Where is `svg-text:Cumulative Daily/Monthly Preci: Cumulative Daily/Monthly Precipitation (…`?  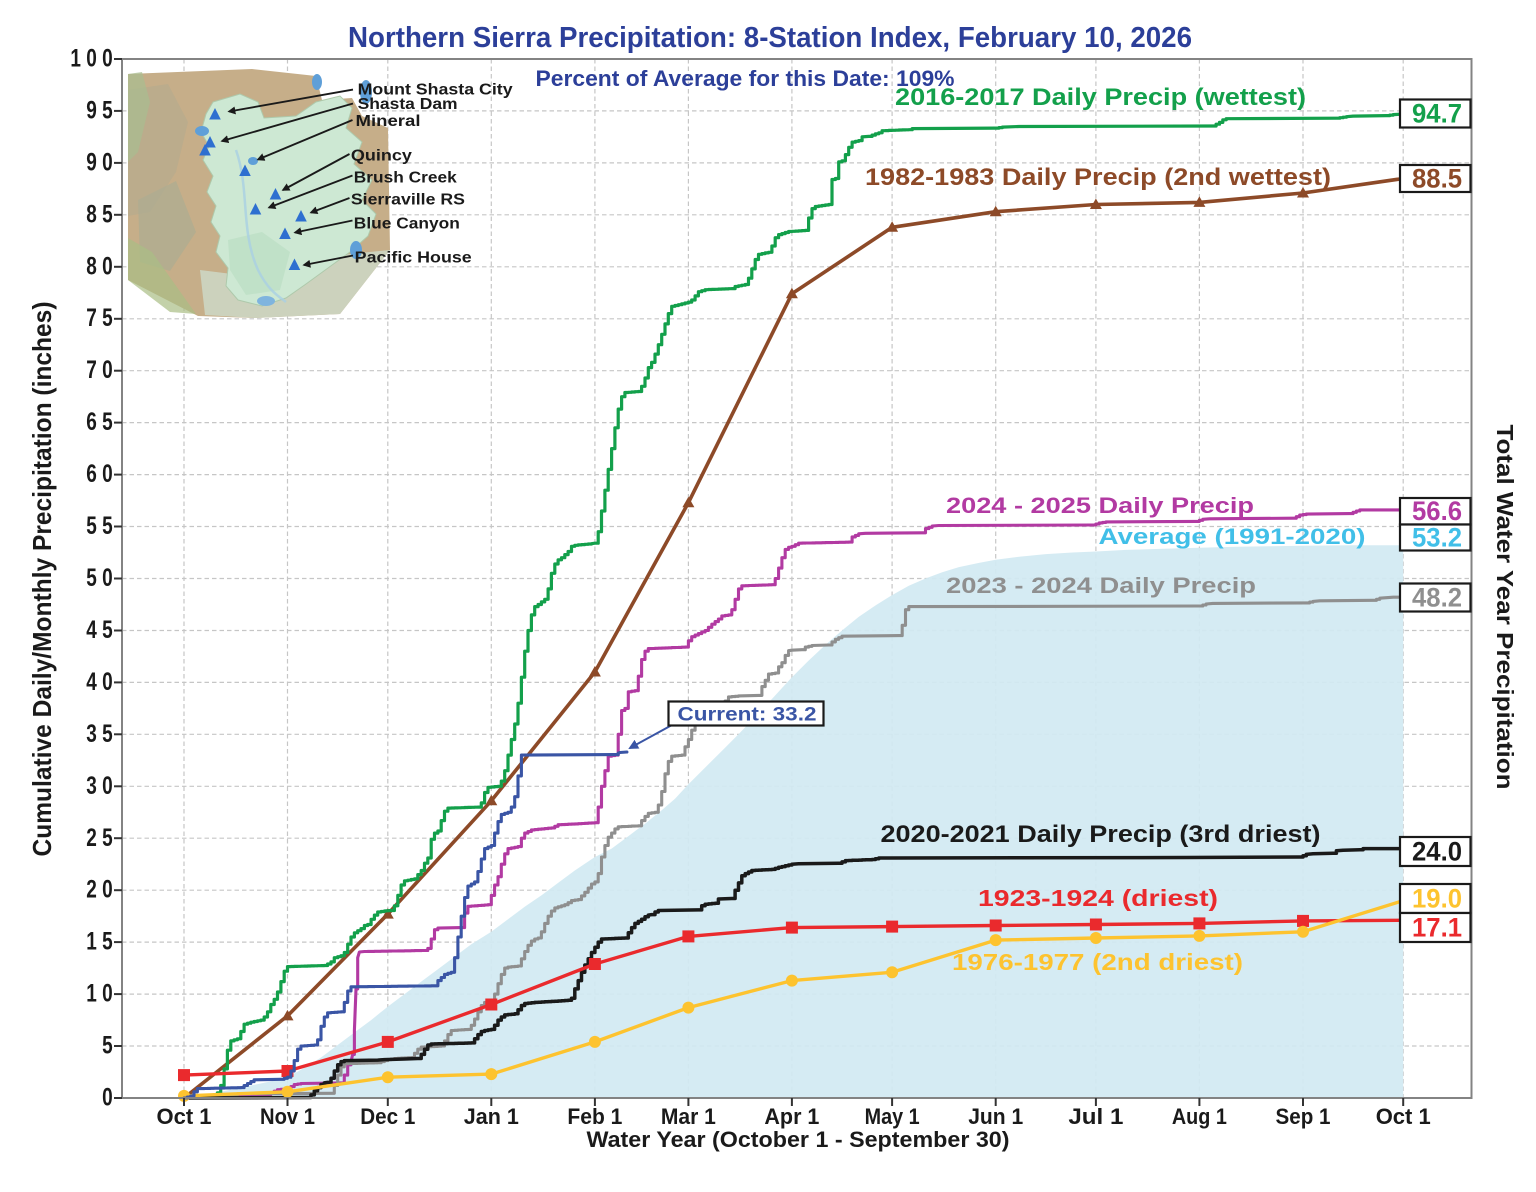 svg-text:Cumulative Daily/Monthly Preci: Cumulative Daily/Monthly Precipitation (… is located at coordinates (42, 579).